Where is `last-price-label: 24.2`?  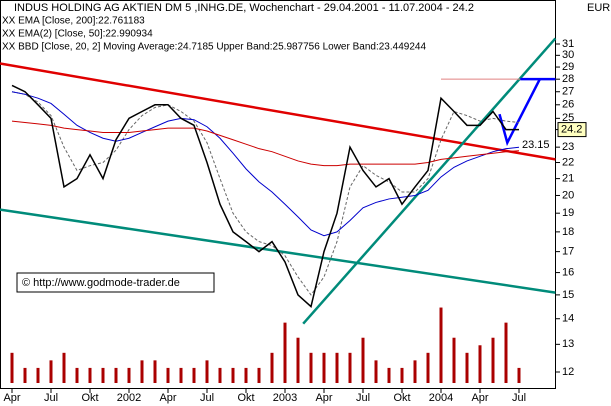
last-price-label: 24.2 is located at coordinates (571, 129).